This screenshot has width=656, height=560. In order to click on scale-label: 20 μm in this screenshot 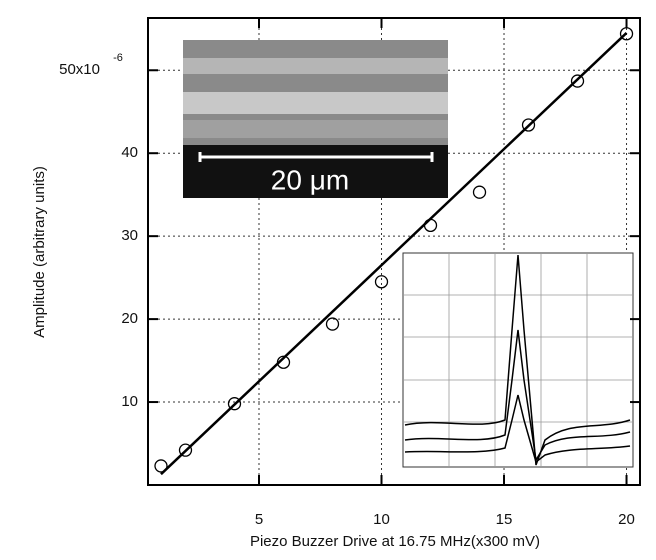, I will do `click(310, 179)`.